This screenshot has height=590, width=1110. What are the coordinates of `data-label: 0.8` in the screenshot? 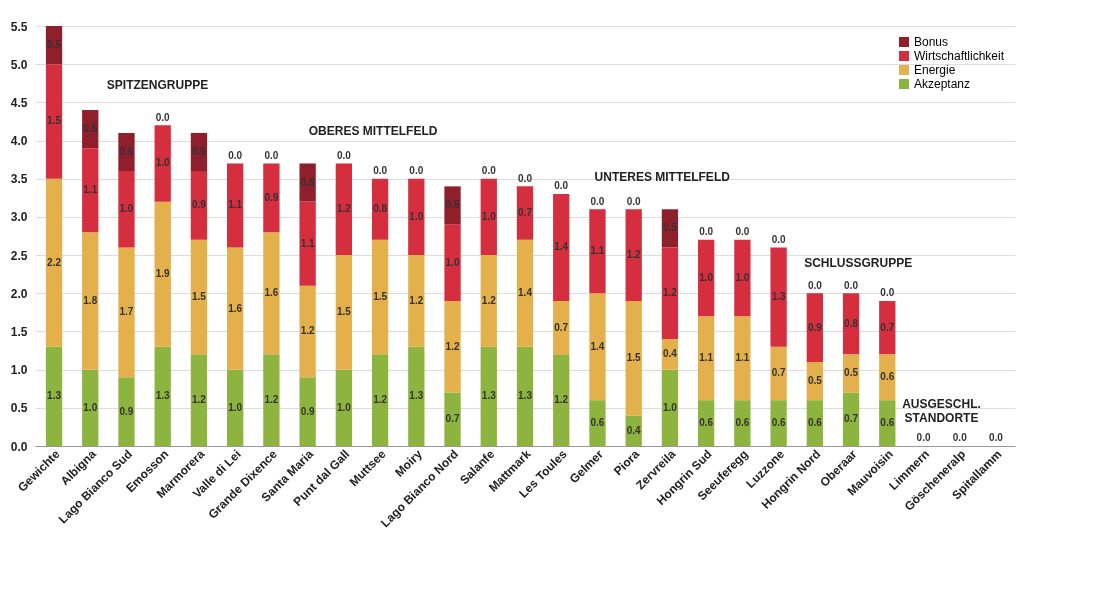 It's located at (851, 323).